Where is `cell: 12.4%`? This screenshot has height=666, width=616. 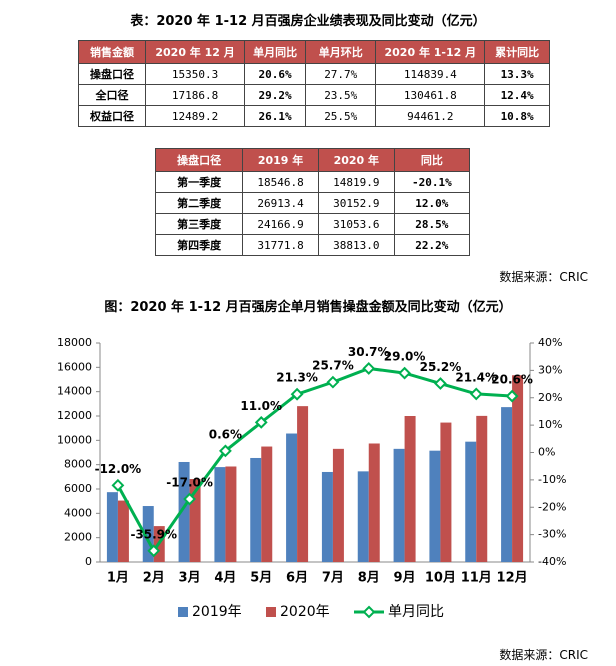 cell: 12.4% is located at coordinates (517, 95).